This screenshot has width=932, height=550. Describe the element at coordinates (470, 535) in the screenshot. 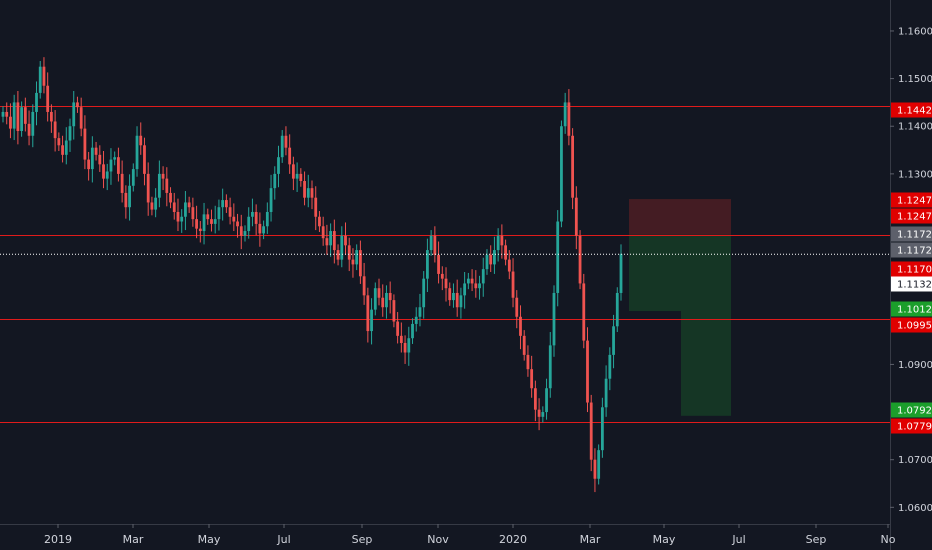

I see `time-axis: 2019 Mar May Jul Sep Nov 2020 Mar May Jul Sep No` at that location.